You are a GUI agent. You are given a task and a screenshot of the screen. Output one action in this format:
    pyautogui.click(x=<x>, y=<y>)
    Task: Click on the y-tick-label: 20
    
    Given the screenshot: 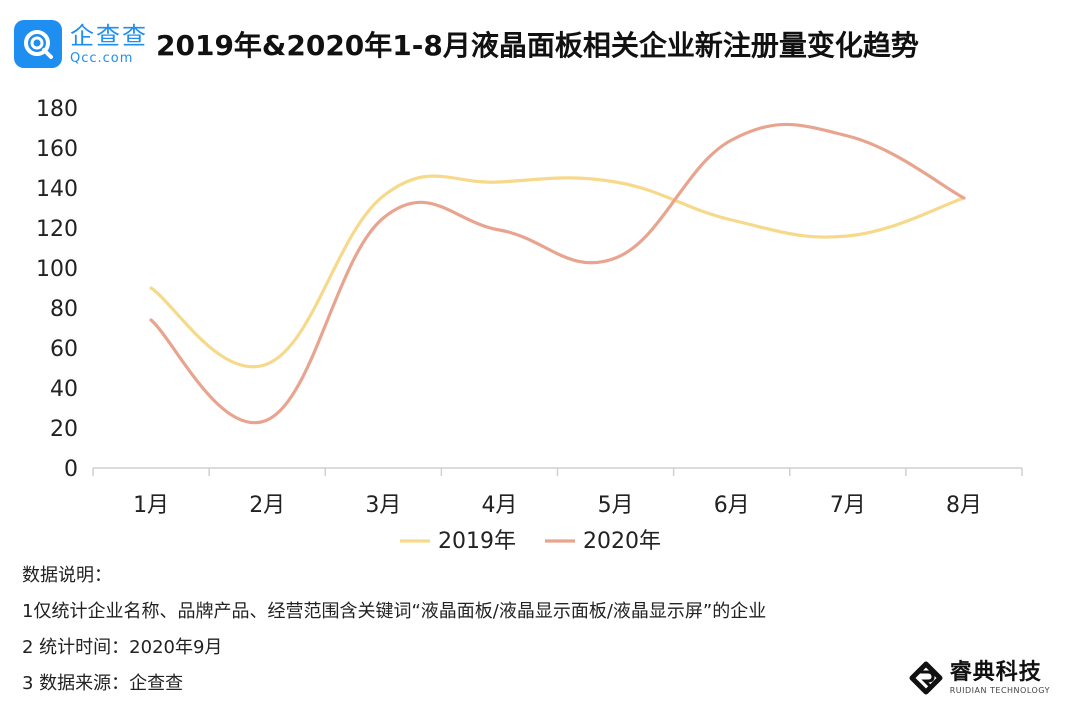 What is the action you would take?
    pyautogui.click(x=64, y=429)
    